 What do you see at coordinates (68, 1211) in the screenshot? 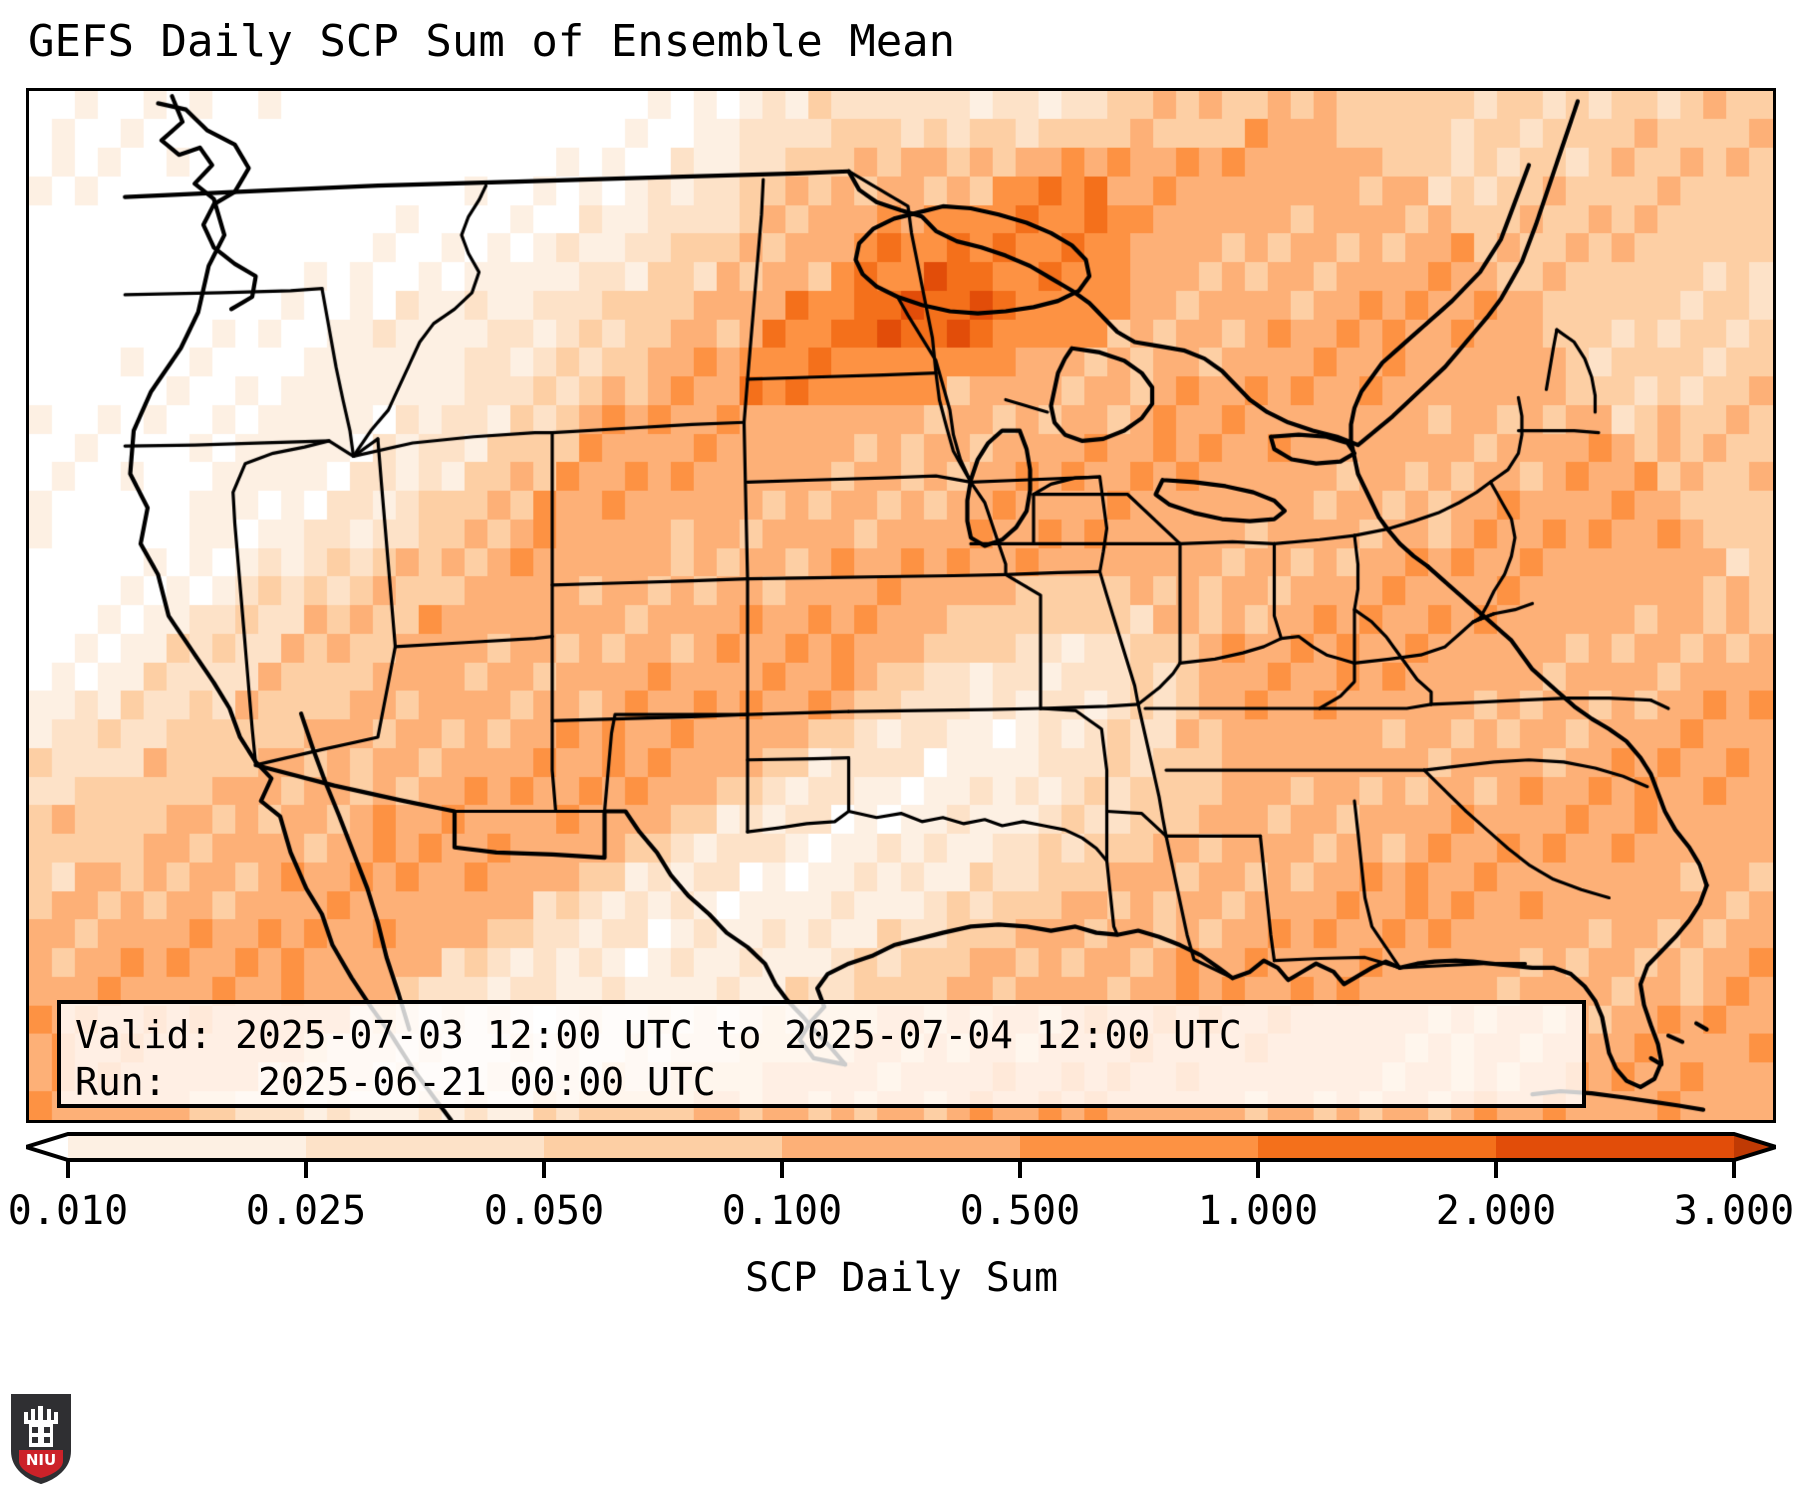
I see `colorbar-tick-label: 0.010` at bounding box center [68, 1211].